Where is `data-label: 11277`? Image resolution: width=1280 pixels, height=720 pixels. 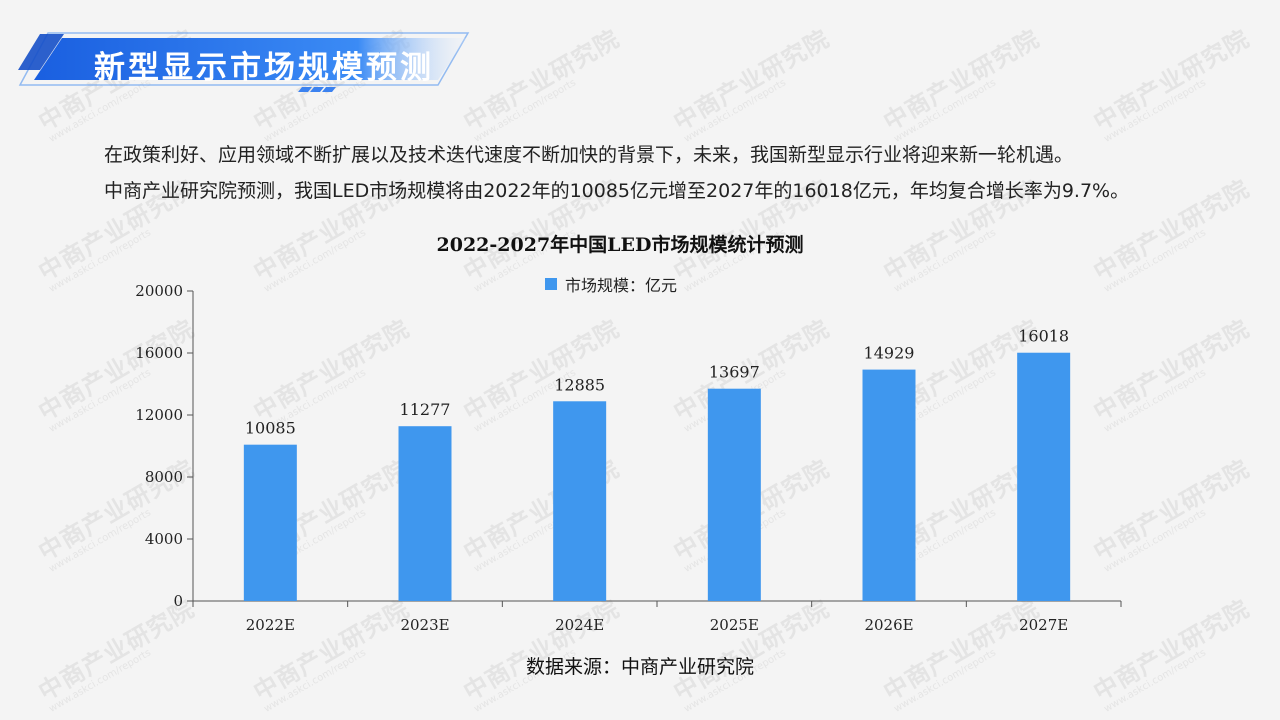
data-label: 11277 is located at coordinates (425, 409).